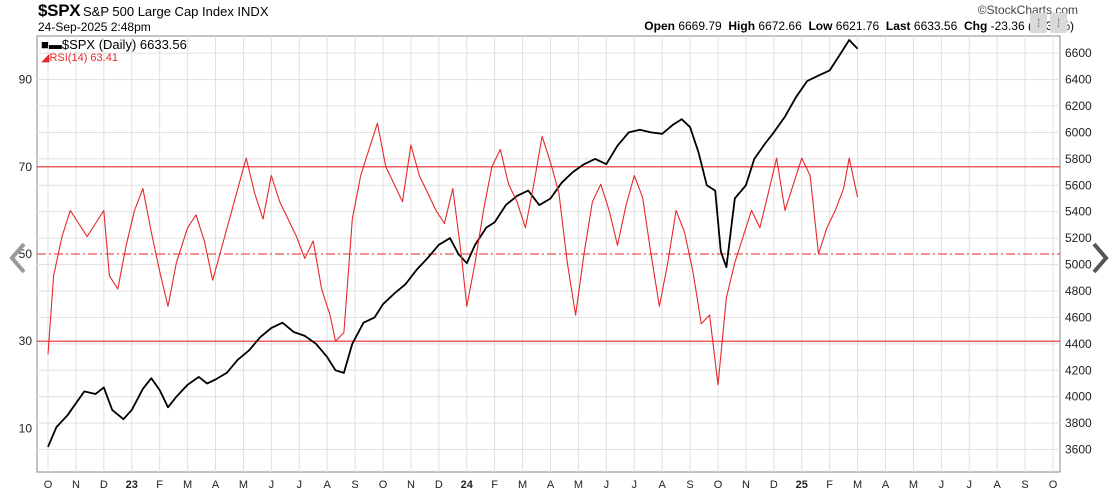  Describe the element at coordinates (1078, 53) in the screenshot. I see `right-axis-tick-label: 6600` at that location.